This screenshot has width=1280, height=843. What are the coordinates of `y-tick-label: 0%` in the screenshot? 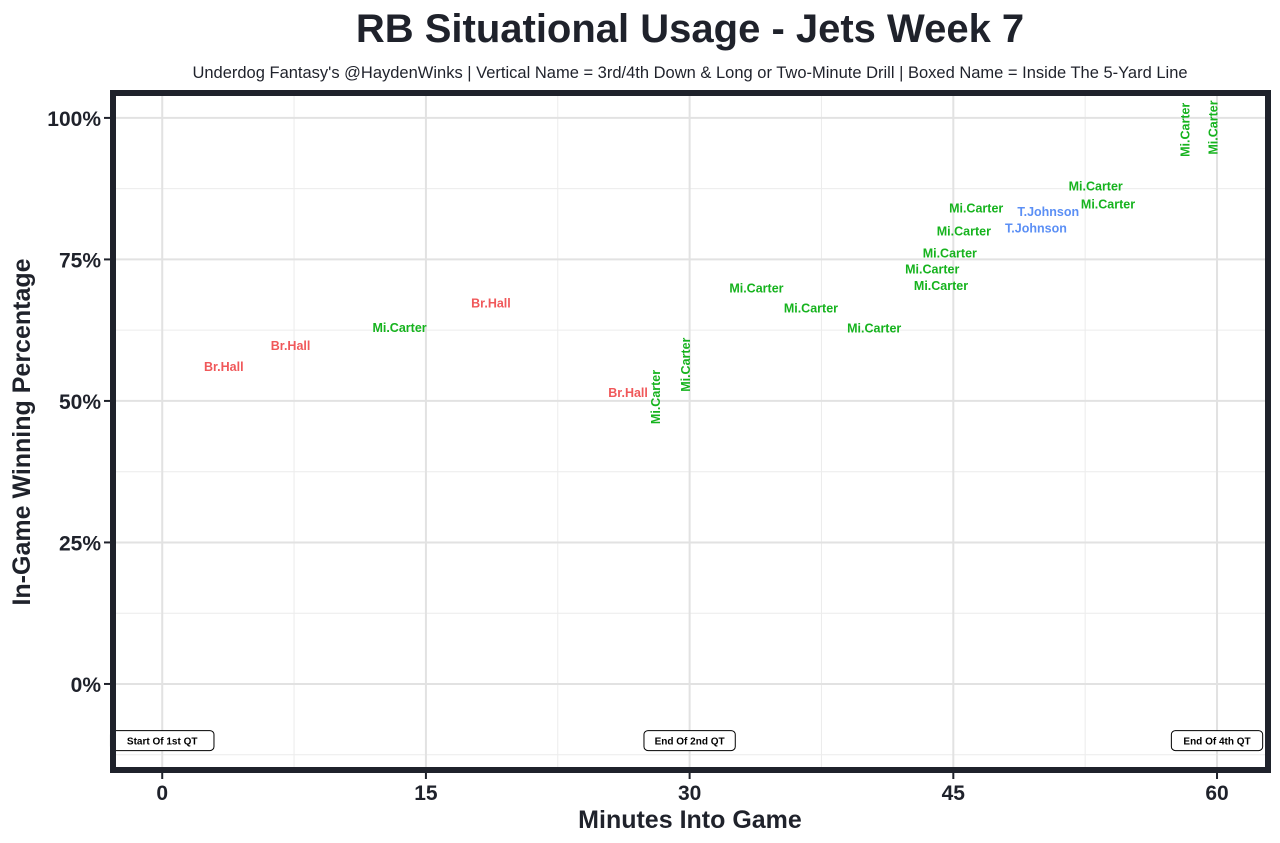 It's located at (86, 685).